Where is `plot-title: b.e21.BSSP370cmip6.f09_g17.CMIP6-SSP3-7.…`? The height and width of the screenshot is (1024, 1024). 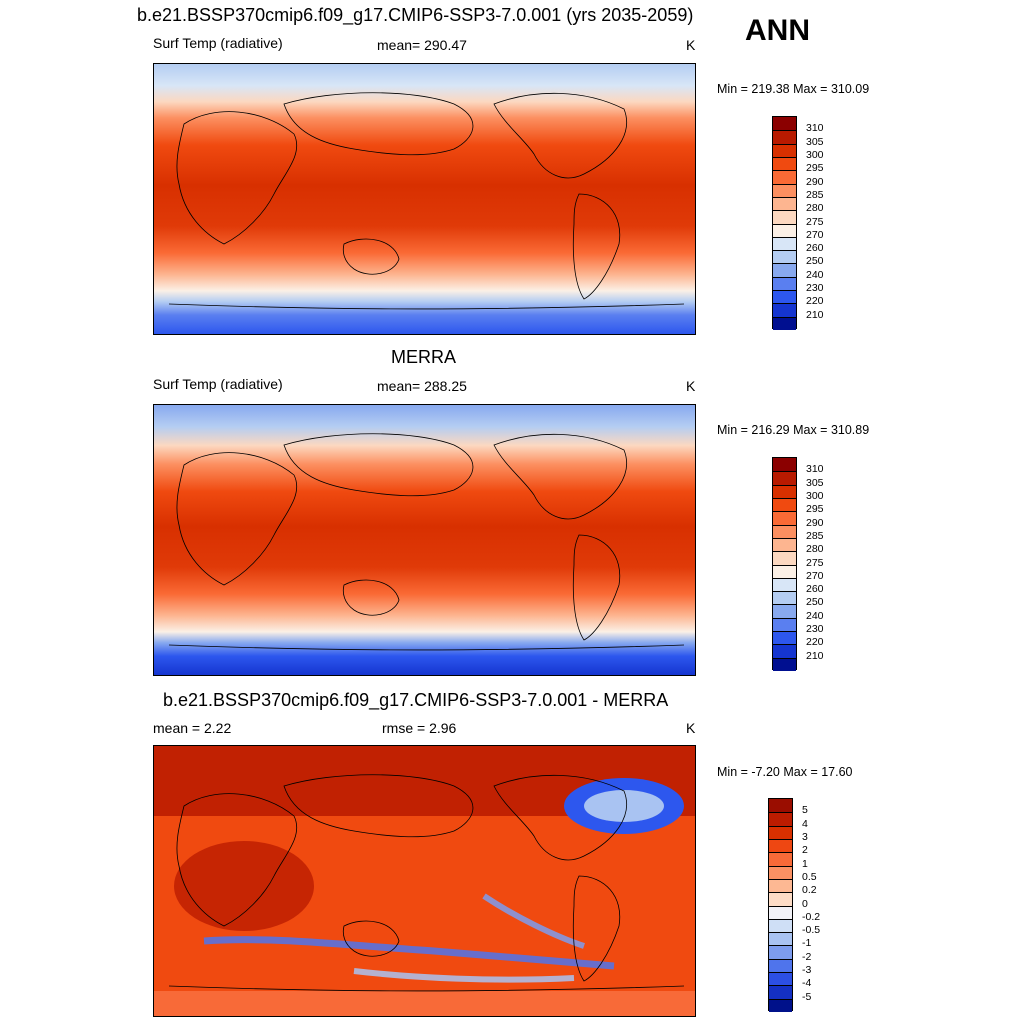
plot-title: b.e21.BSSP370cmip6.f09_g17.CMIP6-SSP3-7.… is located at coordinates (415, 15).